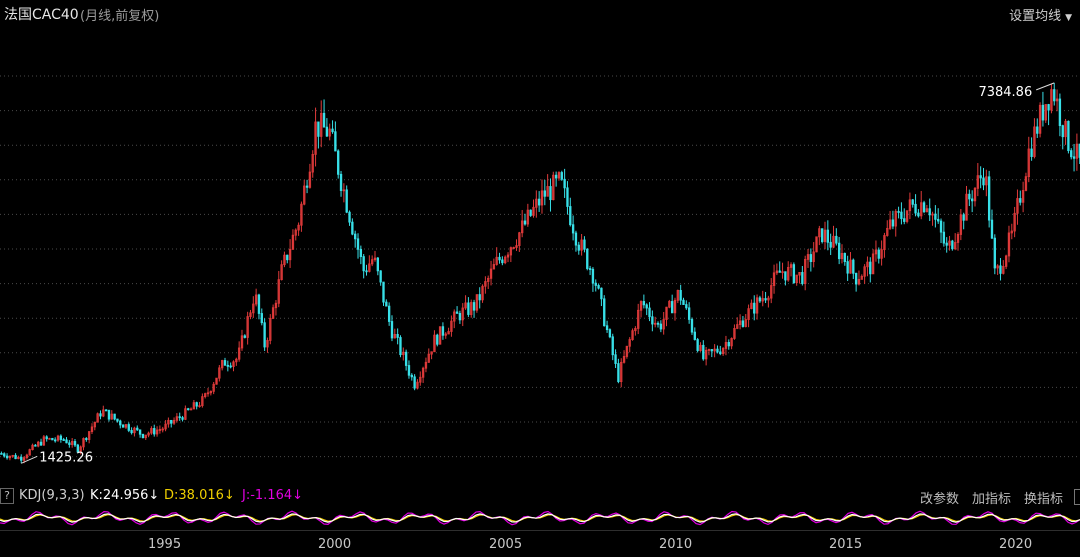  What do you see at coordinates (1077, 497) in the screenshot?
I see `expand-panel-button` at bounding box center [1077, 497].